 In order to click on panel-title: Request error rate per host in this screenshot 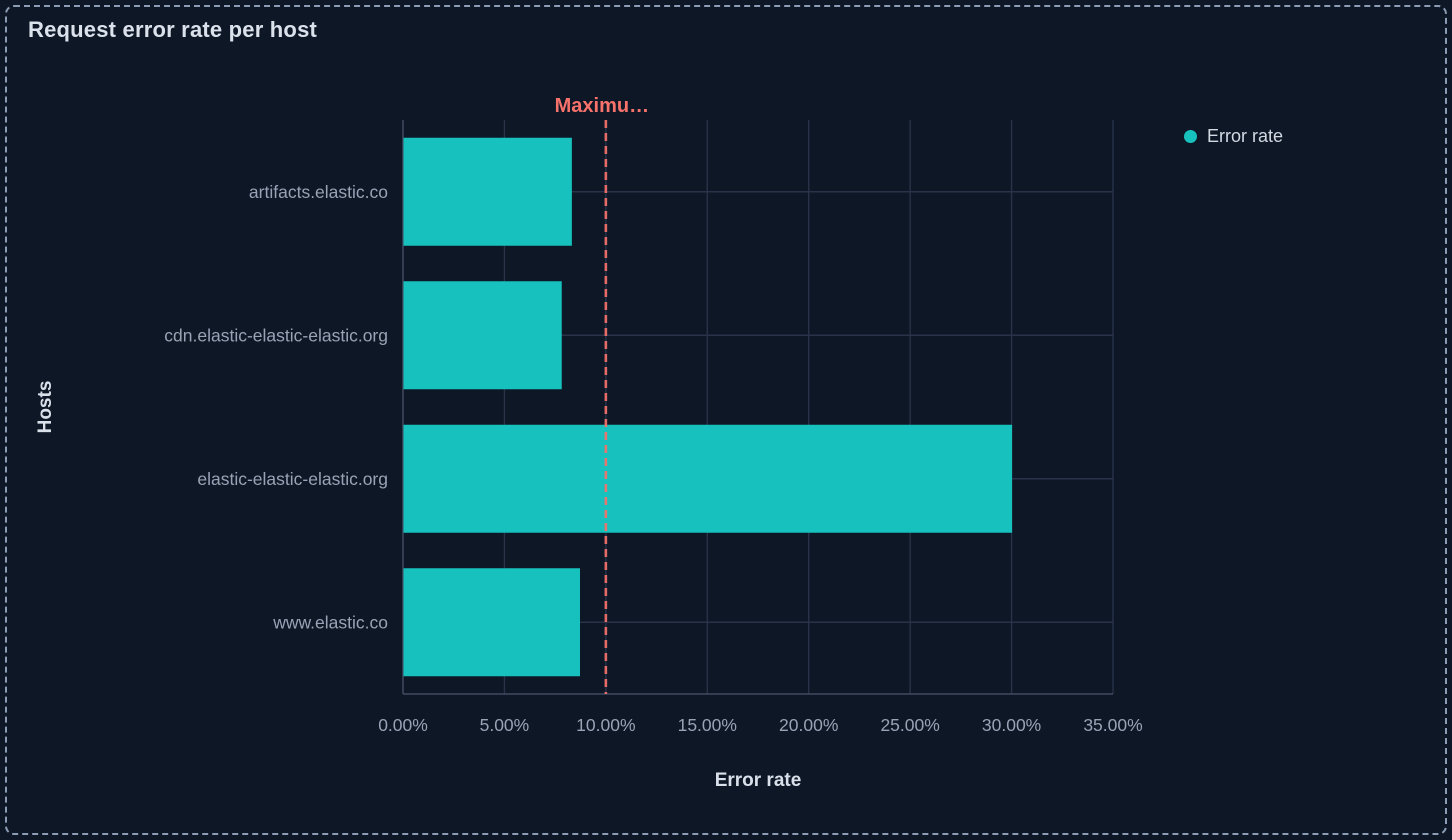, I will do `click(173, 29)`.